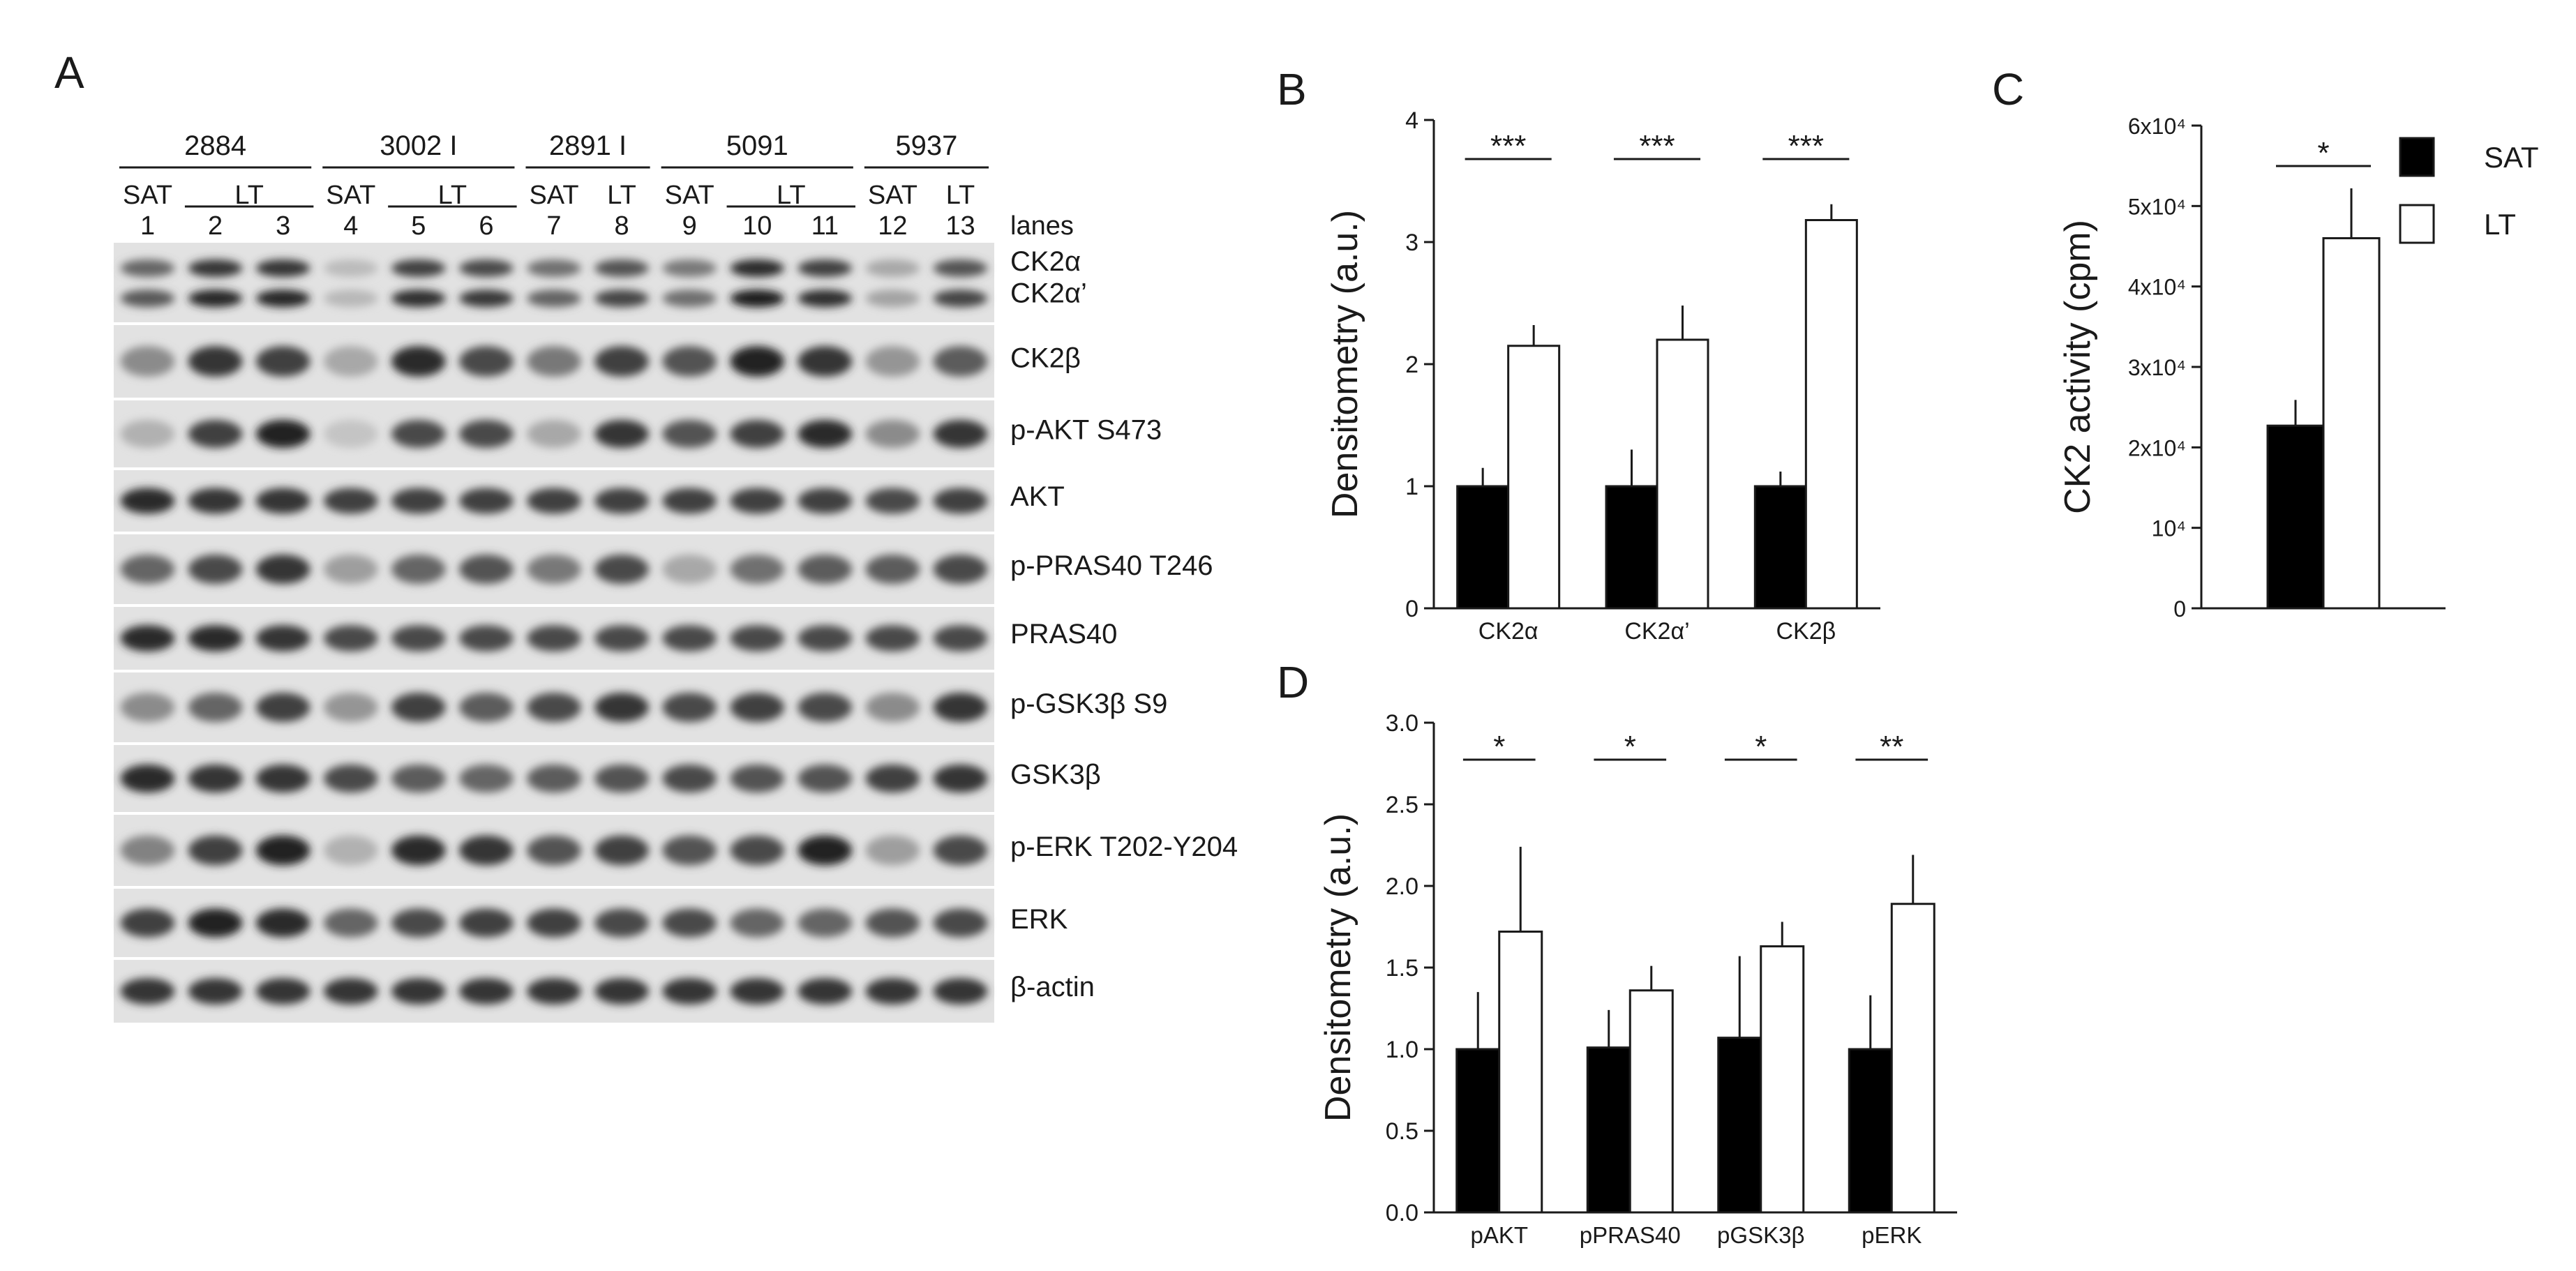  Describe the element at coordinates (1039, 920) in the screenshot. I see `blot-protein-label: ERK` at that location.